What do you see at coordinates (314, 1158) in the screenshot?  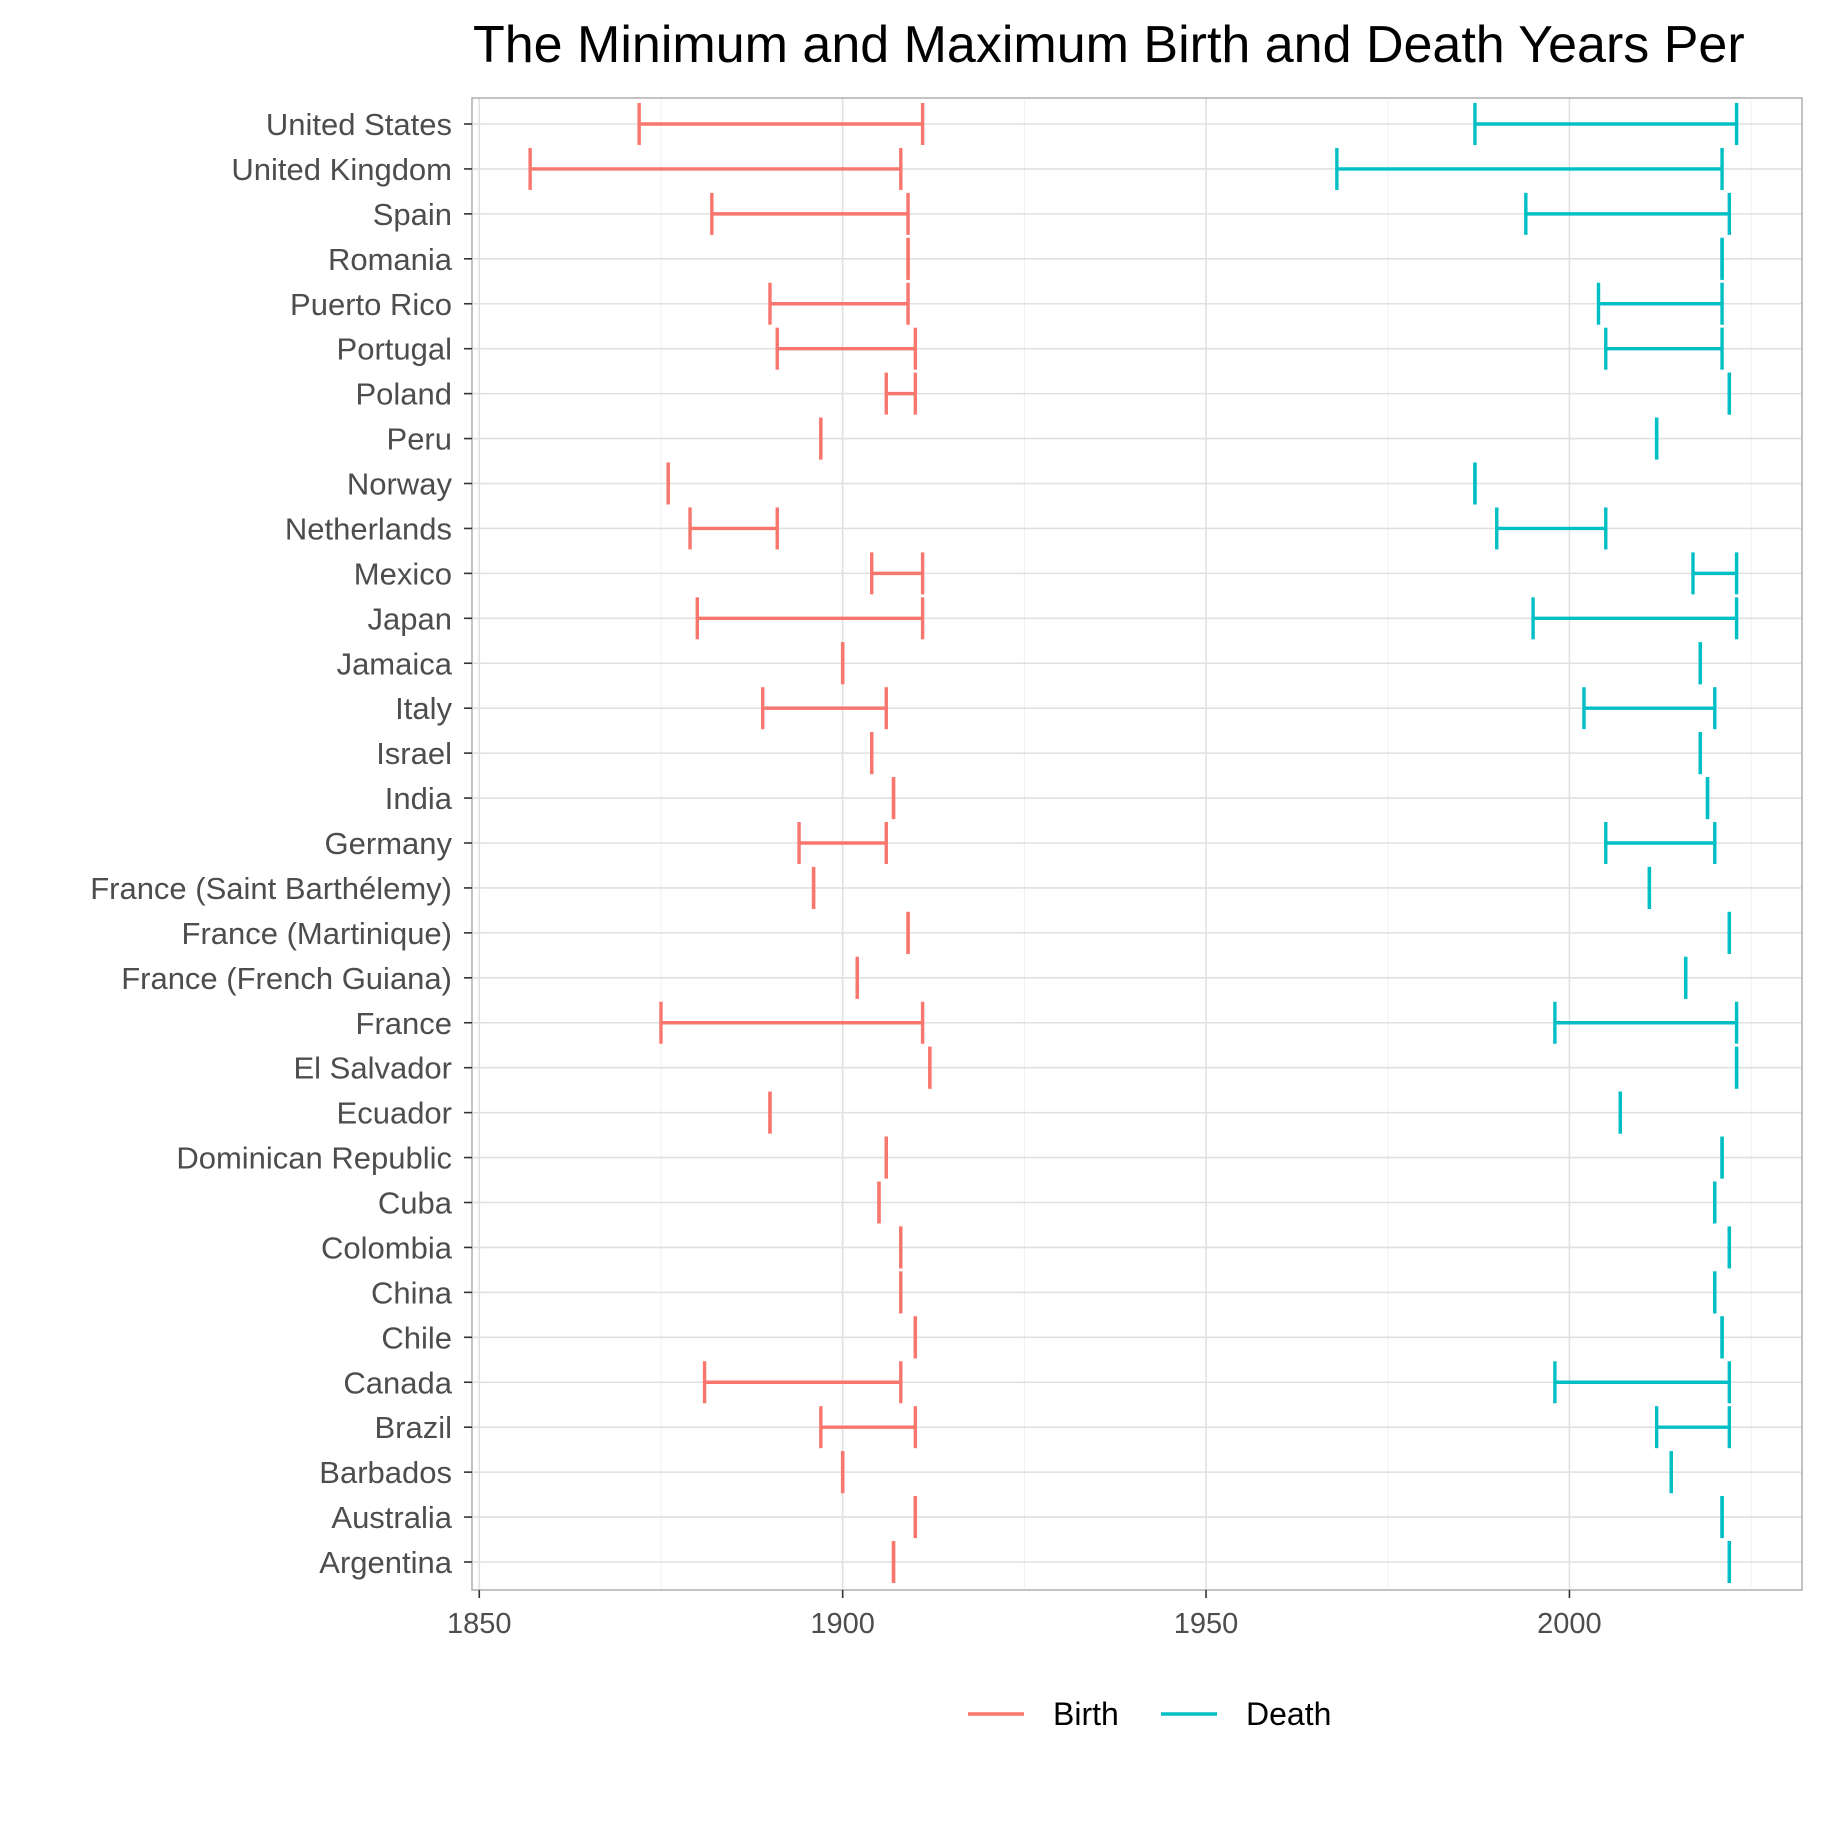 I see `y-tick-label: Dominican Republic` at bounding box center [314, 1158].